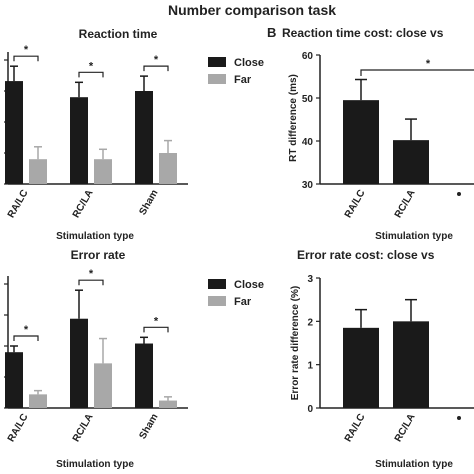  What do you see at coordinates (308, 56) in the screenshot?
I see `y-tick-label: 60` at bounding box center [308, 56].